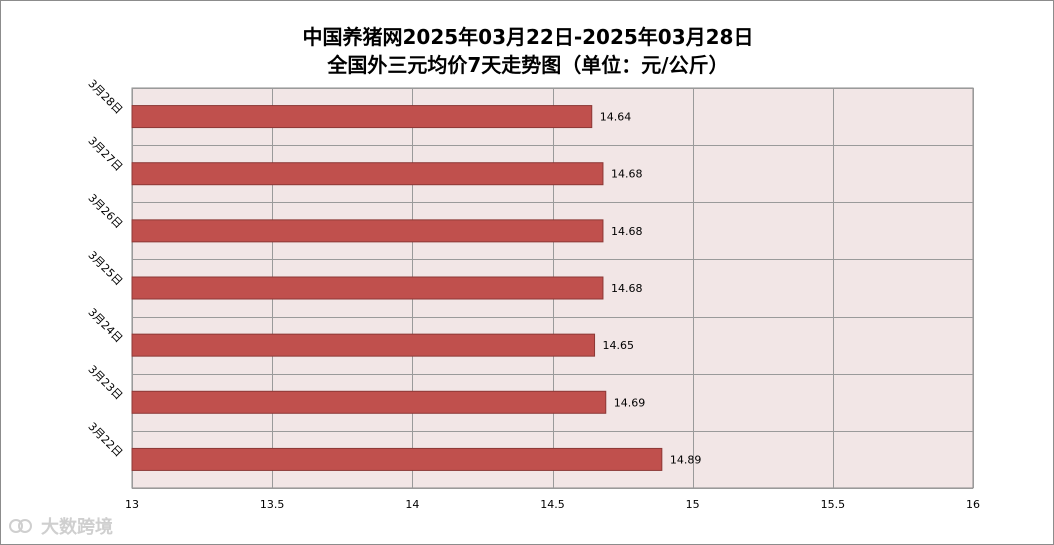 Image resolution: width=1054 pixels, height=545 pixels. What do you see at coordinates (412, 504) in the screenshot?
I see `x-tick-label: 14` at bounding box center [412, 504].